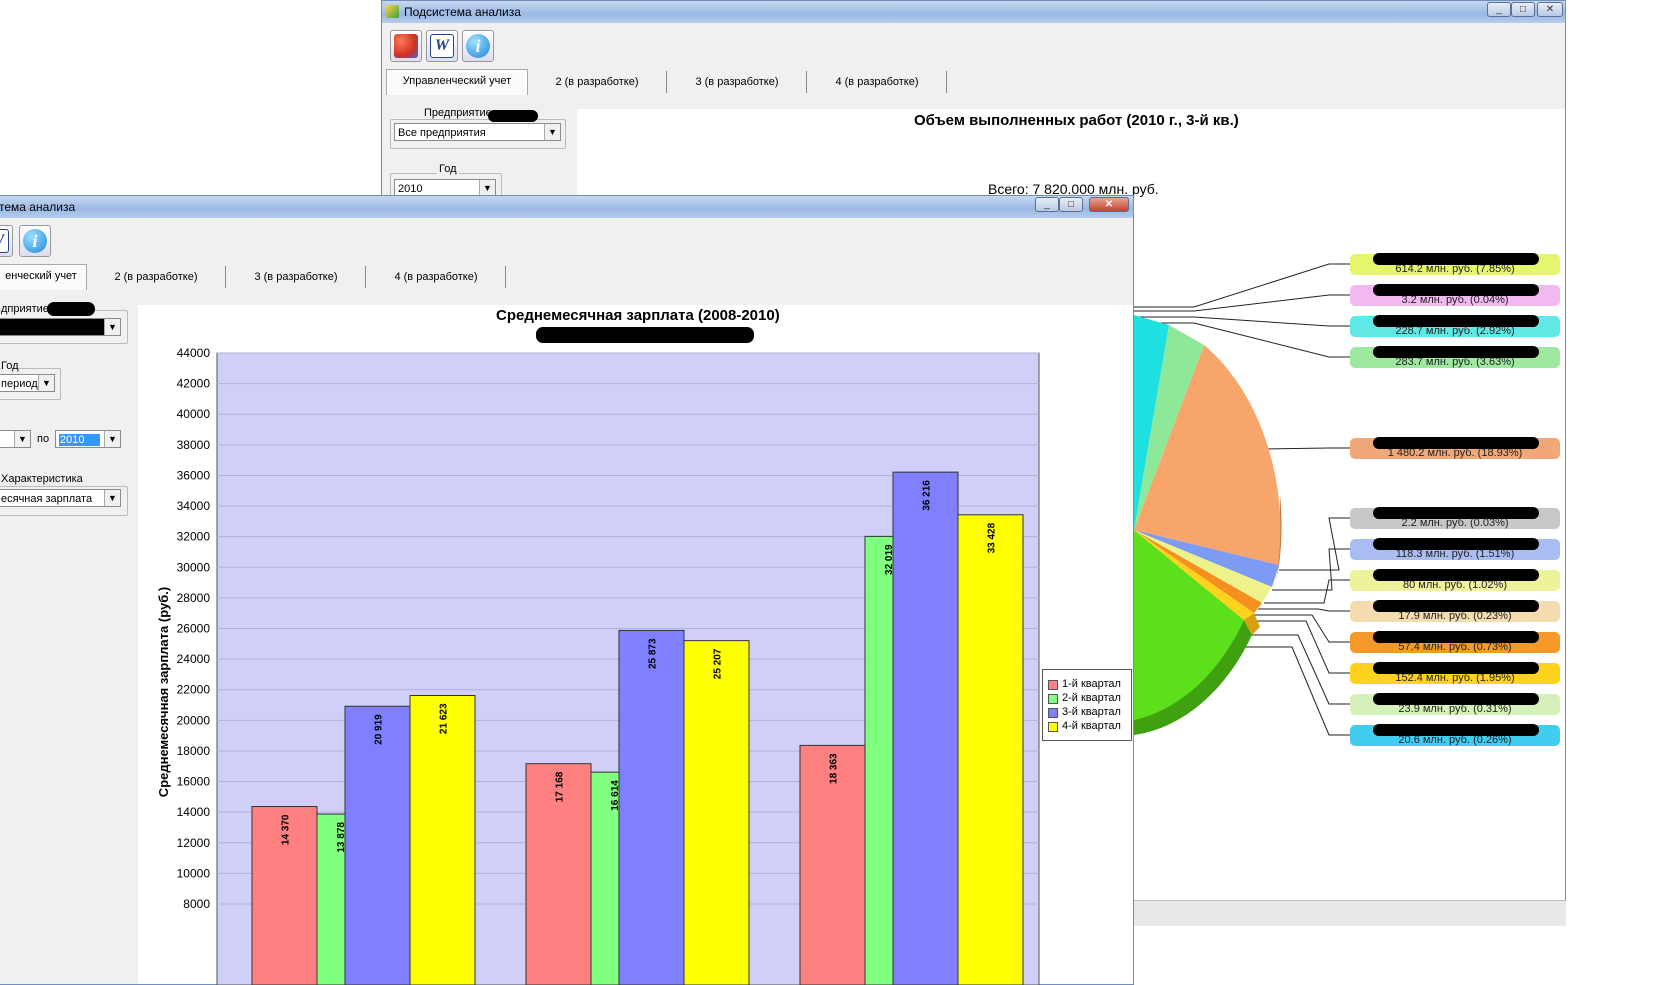  I want to click on pie-label-text: 20.6 млн. руб. (0.26%), so click(1455, 740).